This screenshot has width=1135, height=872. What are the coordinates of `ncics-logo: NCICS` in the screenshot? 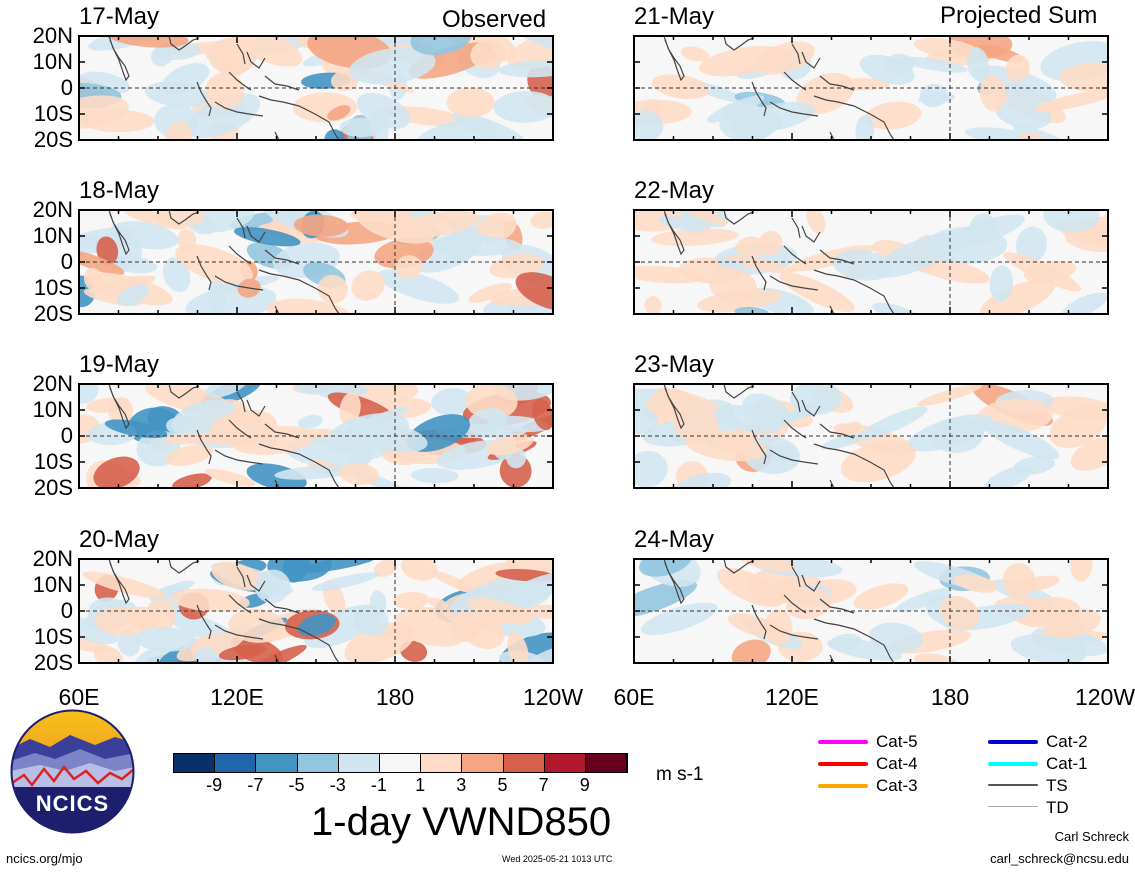 It's located at (72, 771).